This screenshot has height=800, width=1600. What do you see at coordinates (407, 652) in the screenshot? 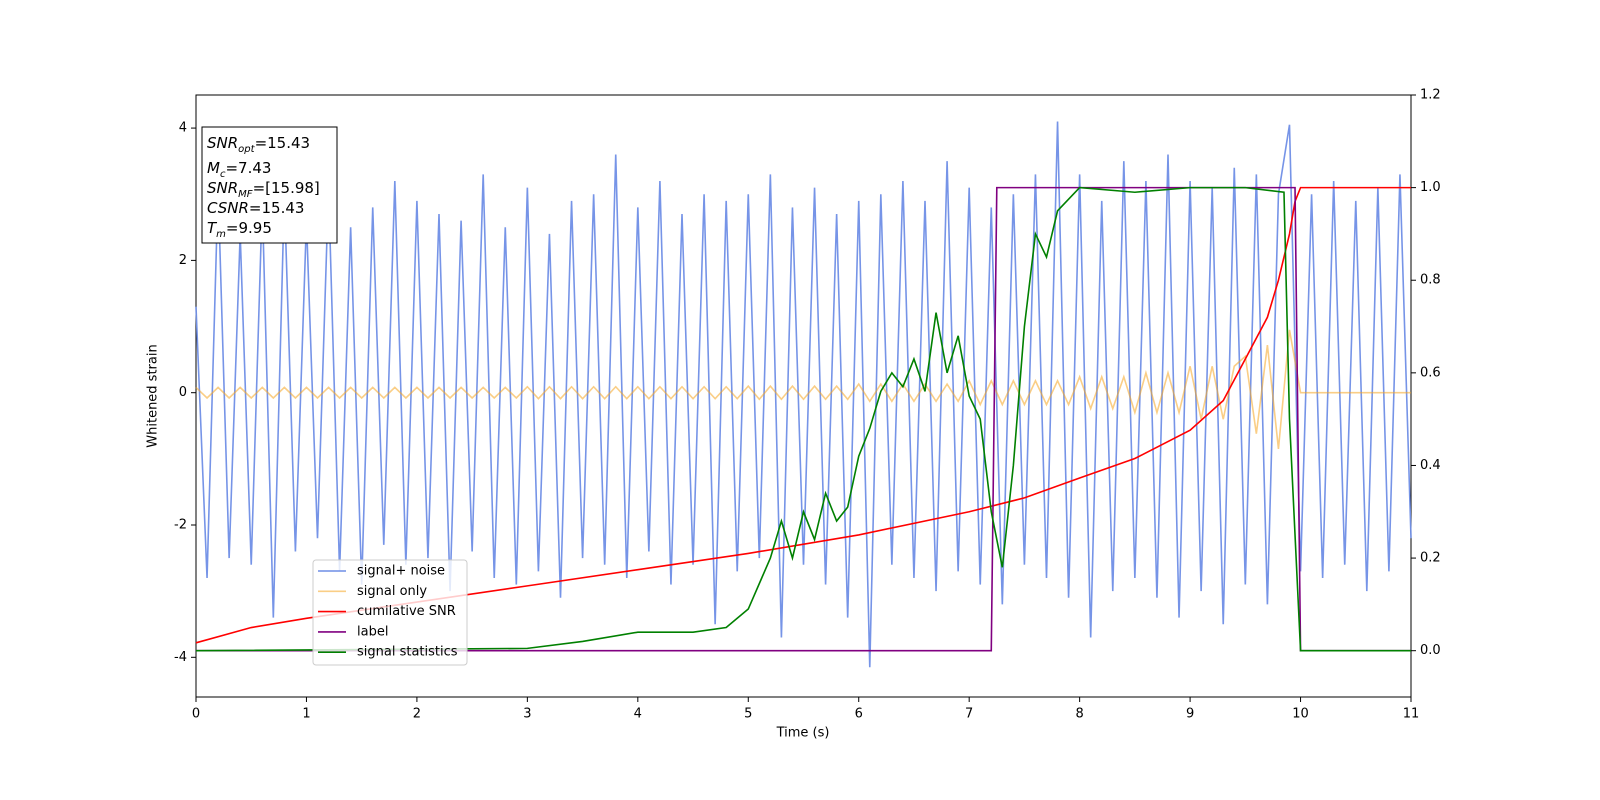
I see `legend-label: signal statistics` at bounding box center [407, 652].